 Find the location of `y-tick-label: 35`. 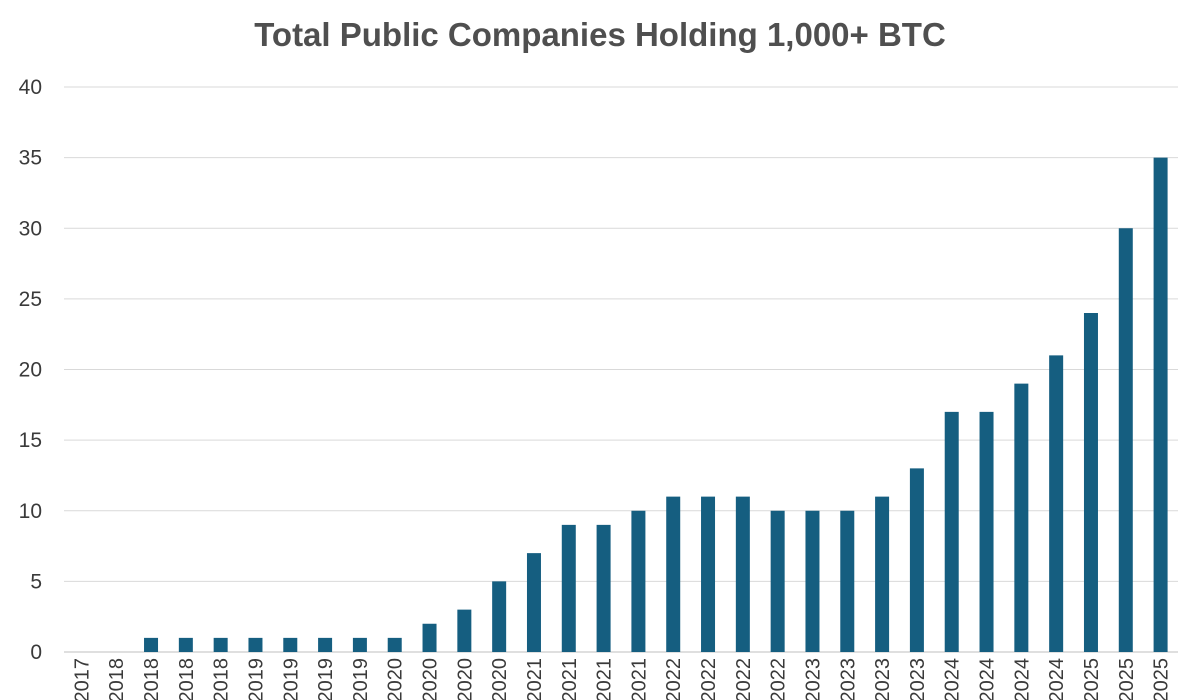

y-tick-label: 35 is located at coordinates (30, 158).